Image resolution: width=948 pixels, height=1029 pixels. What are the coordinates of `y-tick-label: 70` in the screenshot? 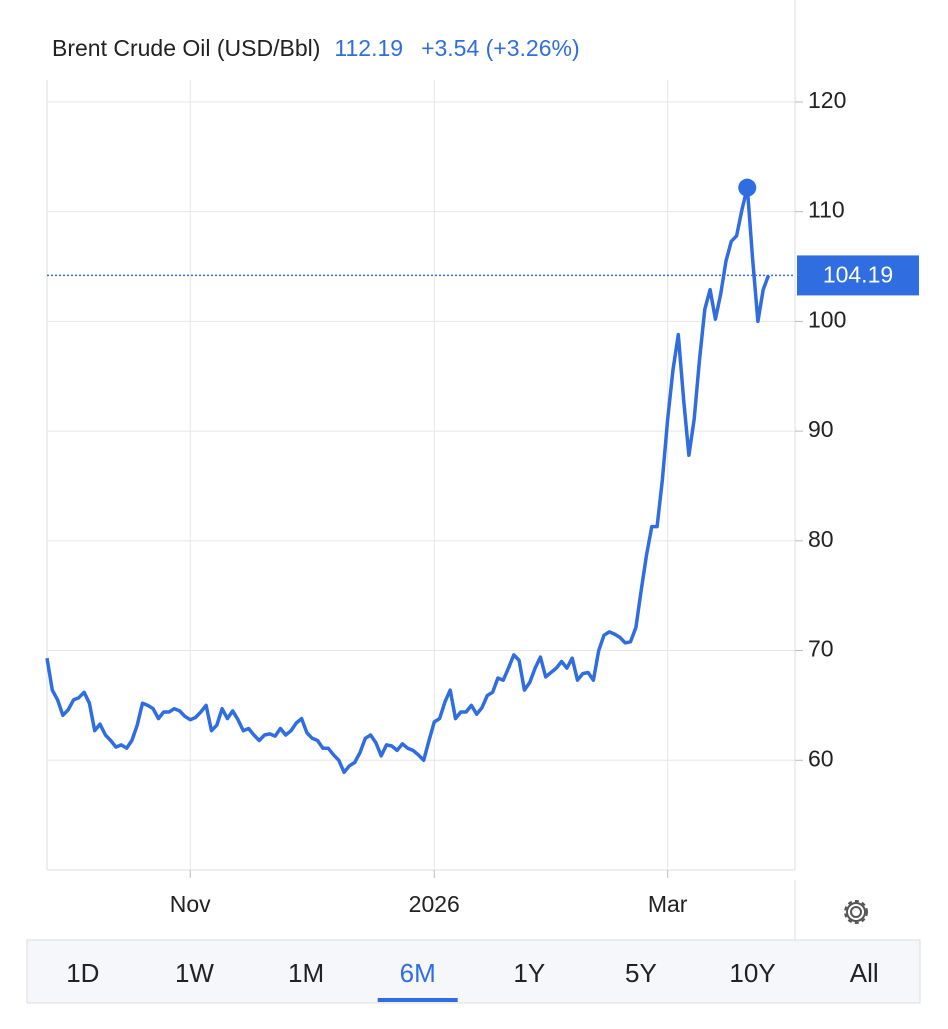 It's located at (821, 649).